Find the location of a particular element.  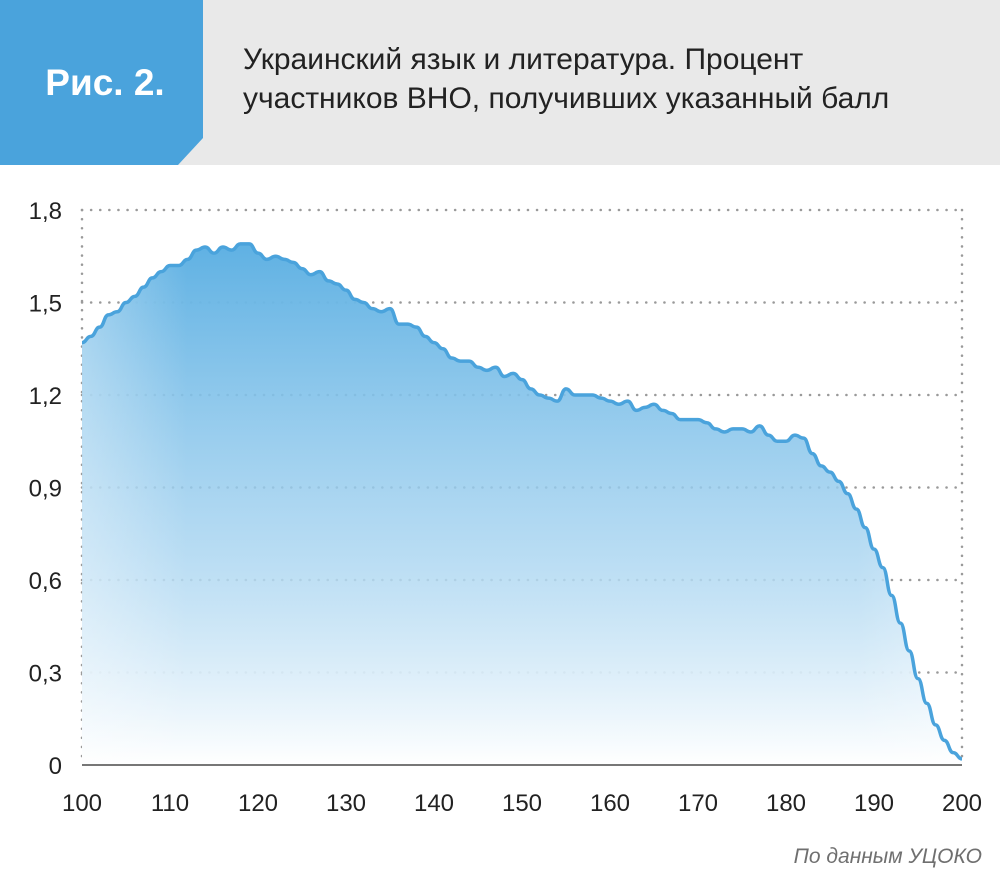

badge-shape is located at coordinates (101, 82).